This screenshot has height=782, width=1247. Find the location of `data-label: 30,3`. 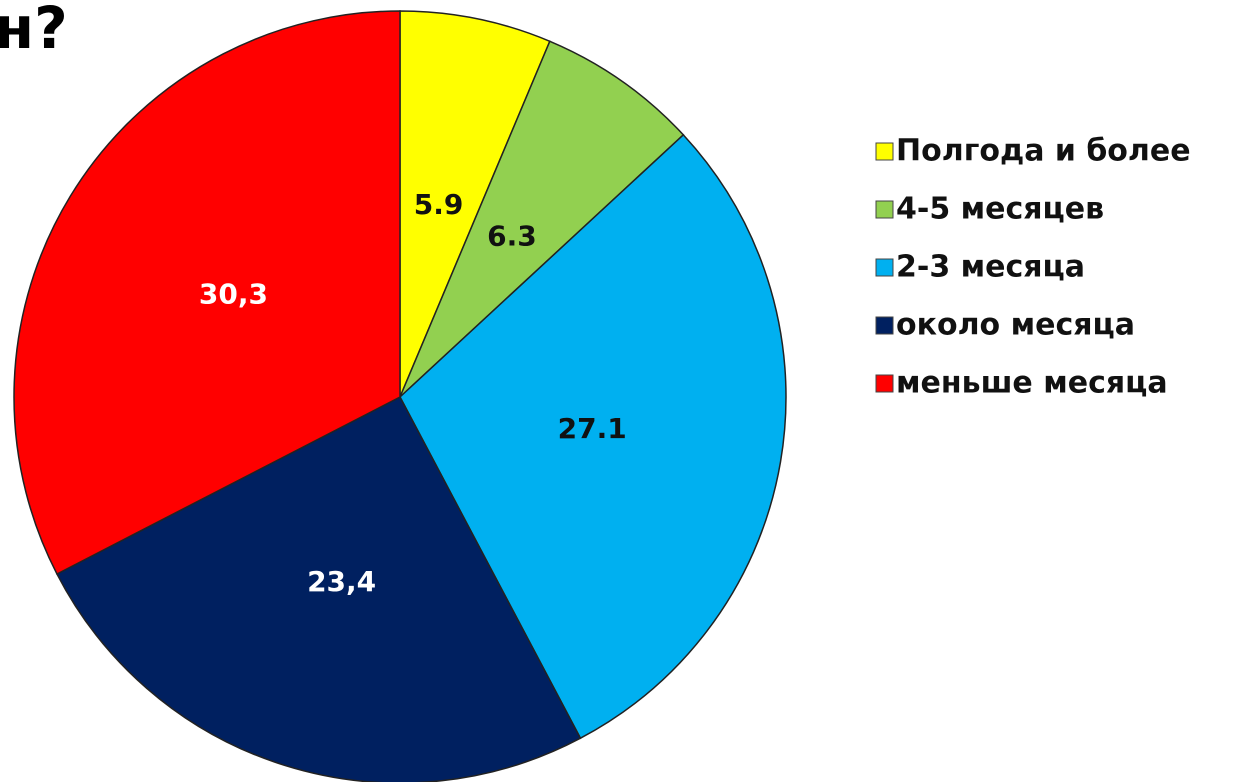

data-label: 30,3 is located at coordinates (233, 294).